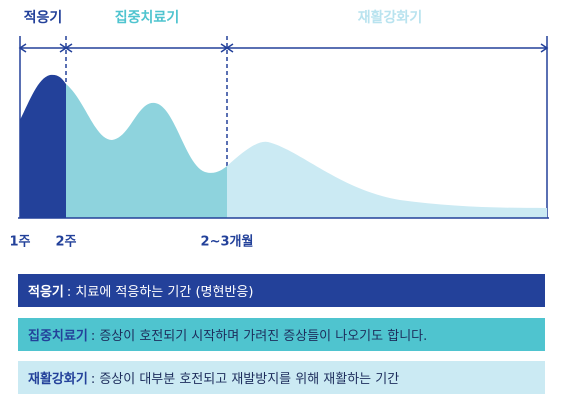 This screenshot has height=411, width=562. Describe the element at coordinates (147, 17) in the screenshot. I see `phase-label: 집중치료기` at that location.